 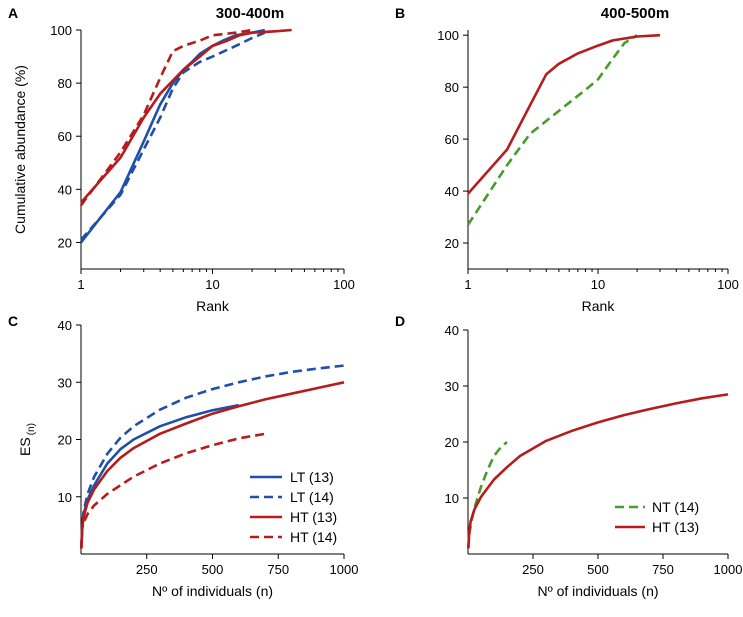 What do you see at coordinates (312, 497) in the screenshot?
I see `legend-label-lt-14: LT (14)` at bounding box center [312, 497].